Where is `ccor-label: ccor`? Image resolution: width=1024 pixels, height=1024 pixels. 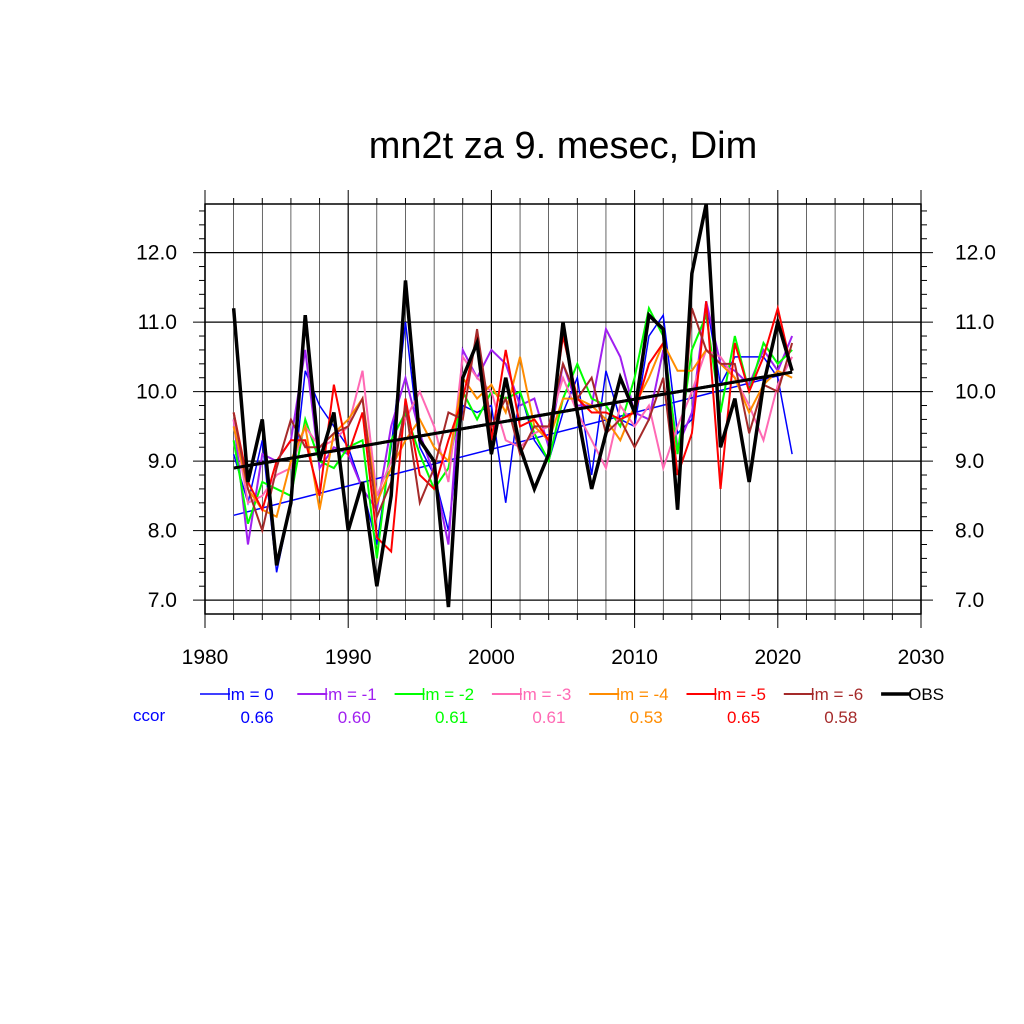 ccor-label: ccor is located at coordinates (149, 715).